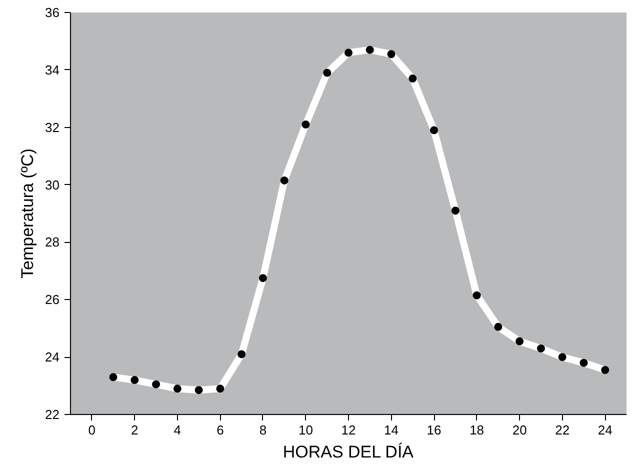 The image size is (634, 474). Describe the element at coordinates (52, 300) in the screenshot. I see `y-tick-label: 26` at that location.